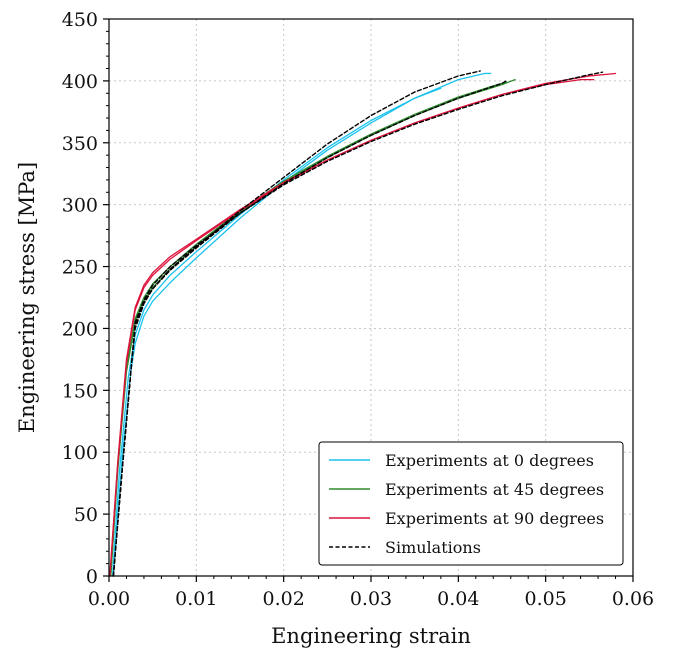 The image size is (677, 653). Describe the element at coordinates (80, 391) in the screenshot. I see `y-tick-label: 150` at that location.